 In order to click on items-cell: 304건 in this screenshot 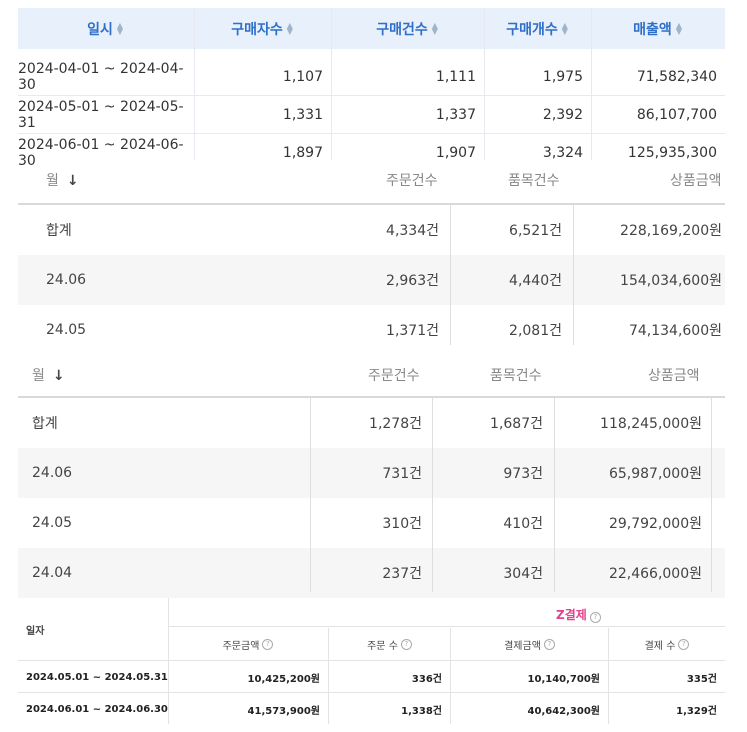, I will do `click(523, 574)`.